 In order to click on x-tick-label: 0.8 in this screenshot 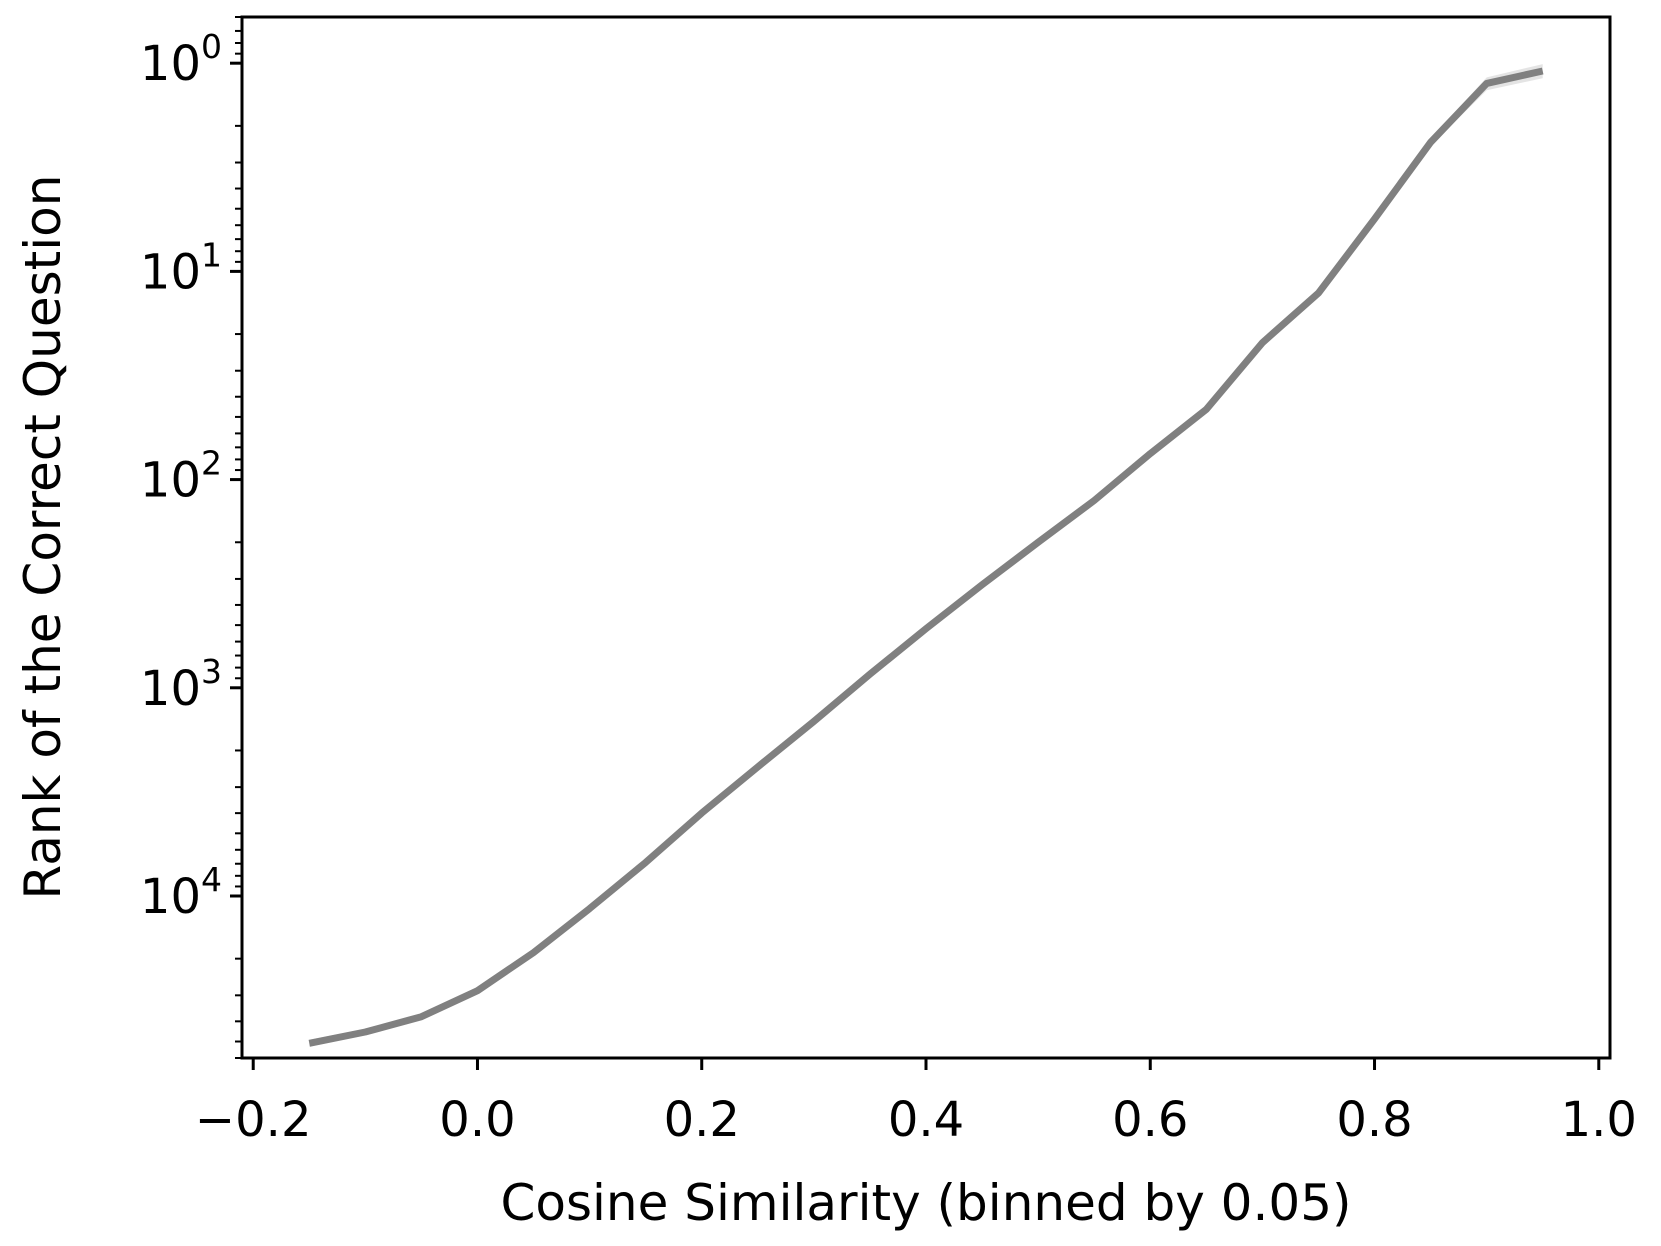, I will do `click(1374, 1120)`.